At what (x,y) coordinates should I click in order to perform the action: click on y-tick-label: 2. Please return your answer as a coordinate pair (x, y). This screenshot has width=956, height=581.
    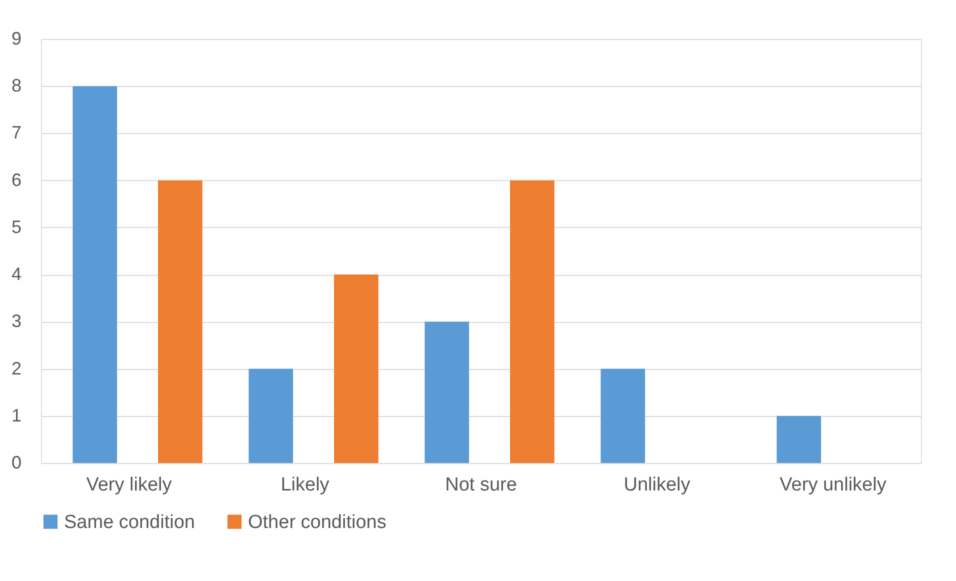
    Looking at the image, I should click on (16, 368).